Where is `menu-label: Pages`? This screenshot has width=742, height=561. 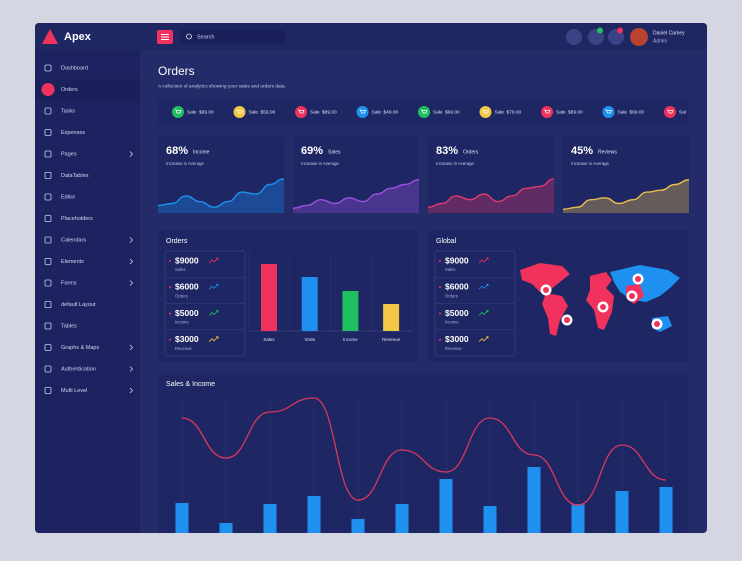 menu-label: Pages is located at coordinates (69, 154).